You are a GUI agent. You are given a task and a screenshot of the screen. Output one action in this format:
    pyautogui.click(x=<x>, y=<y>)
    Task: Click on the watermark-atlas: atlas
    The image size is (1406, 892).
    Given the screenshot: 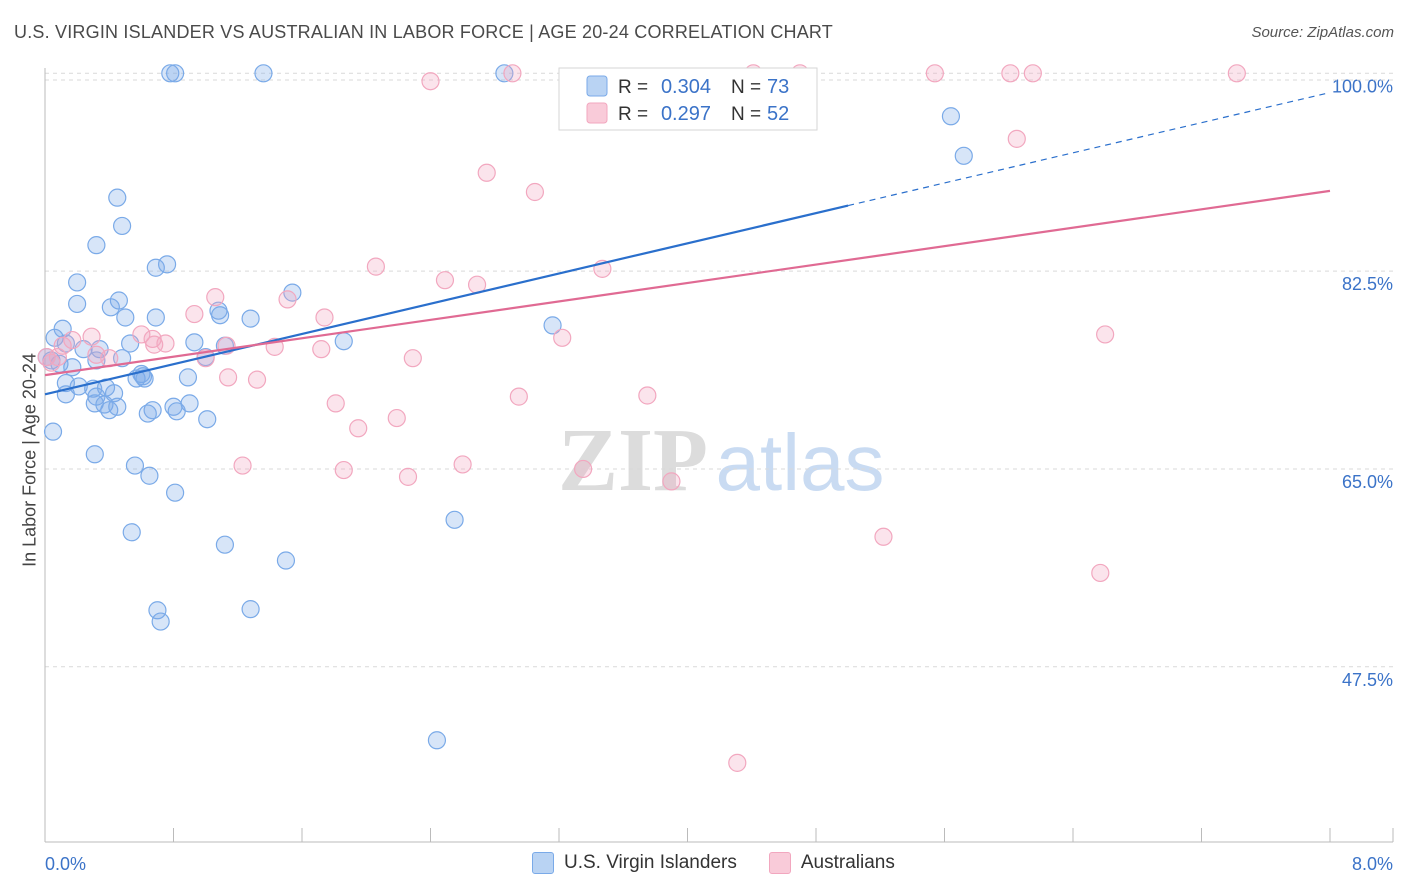 What is the action you would take?
    pyautogui.click(x=800, y=462)
    